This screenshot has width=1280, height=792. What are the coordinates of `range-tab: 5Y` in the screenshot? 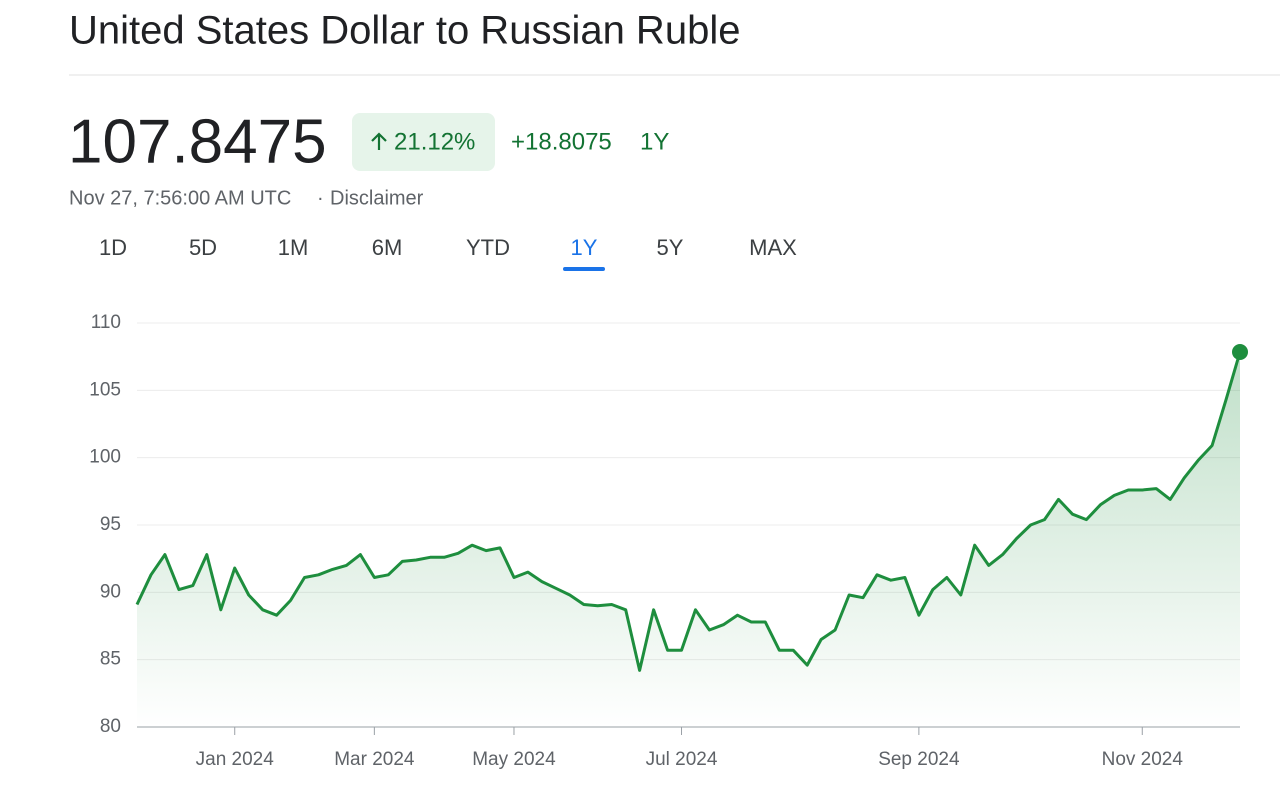 It's located at (670, 247).